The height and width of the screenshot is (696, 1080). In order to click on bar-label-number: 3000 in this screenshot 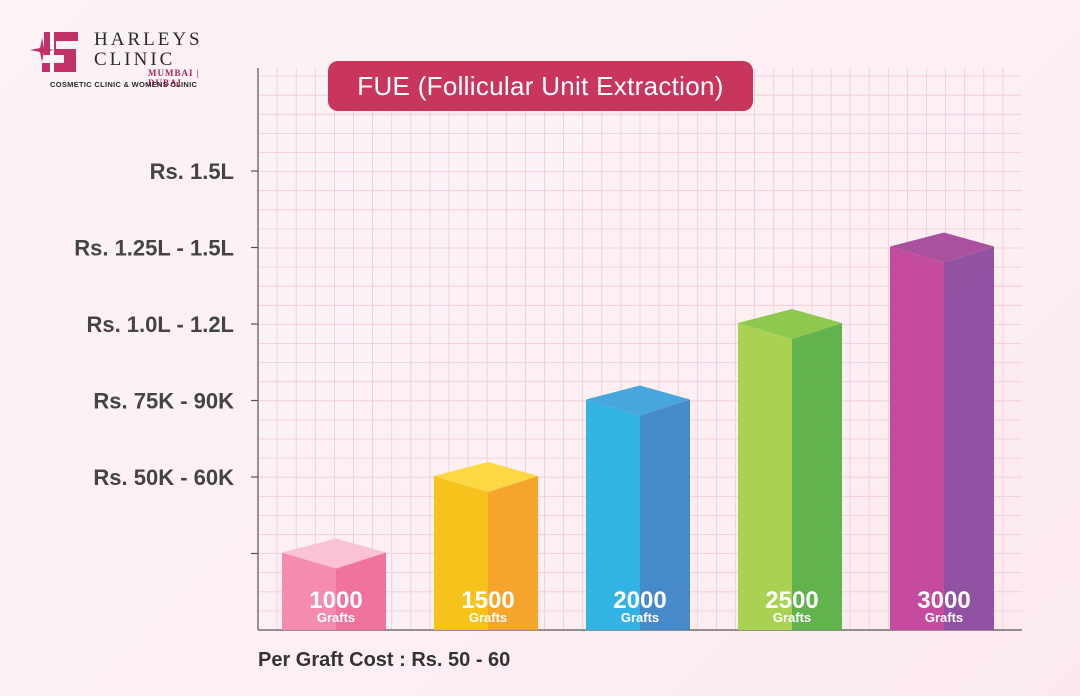, I will do `click(943, 600)`.